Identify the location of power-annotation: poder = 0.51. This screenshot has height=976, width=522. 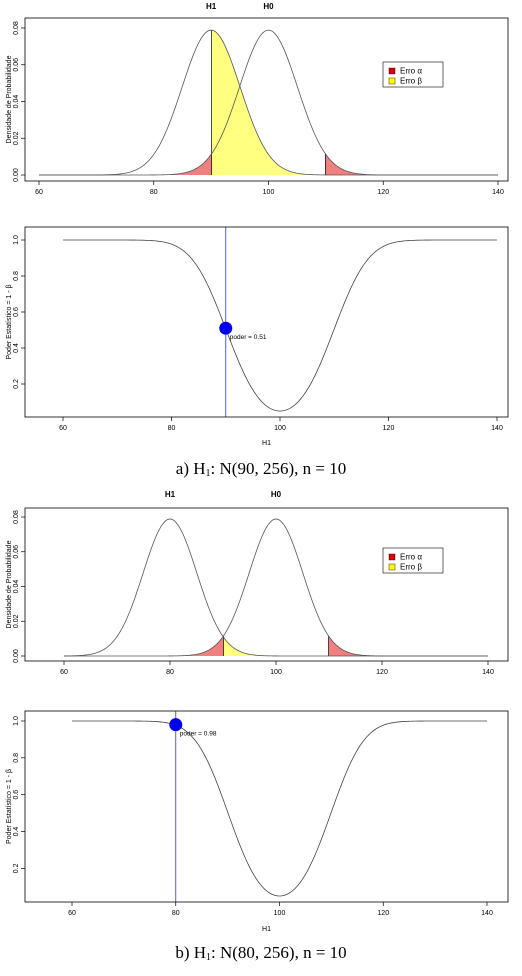
(248, 337).